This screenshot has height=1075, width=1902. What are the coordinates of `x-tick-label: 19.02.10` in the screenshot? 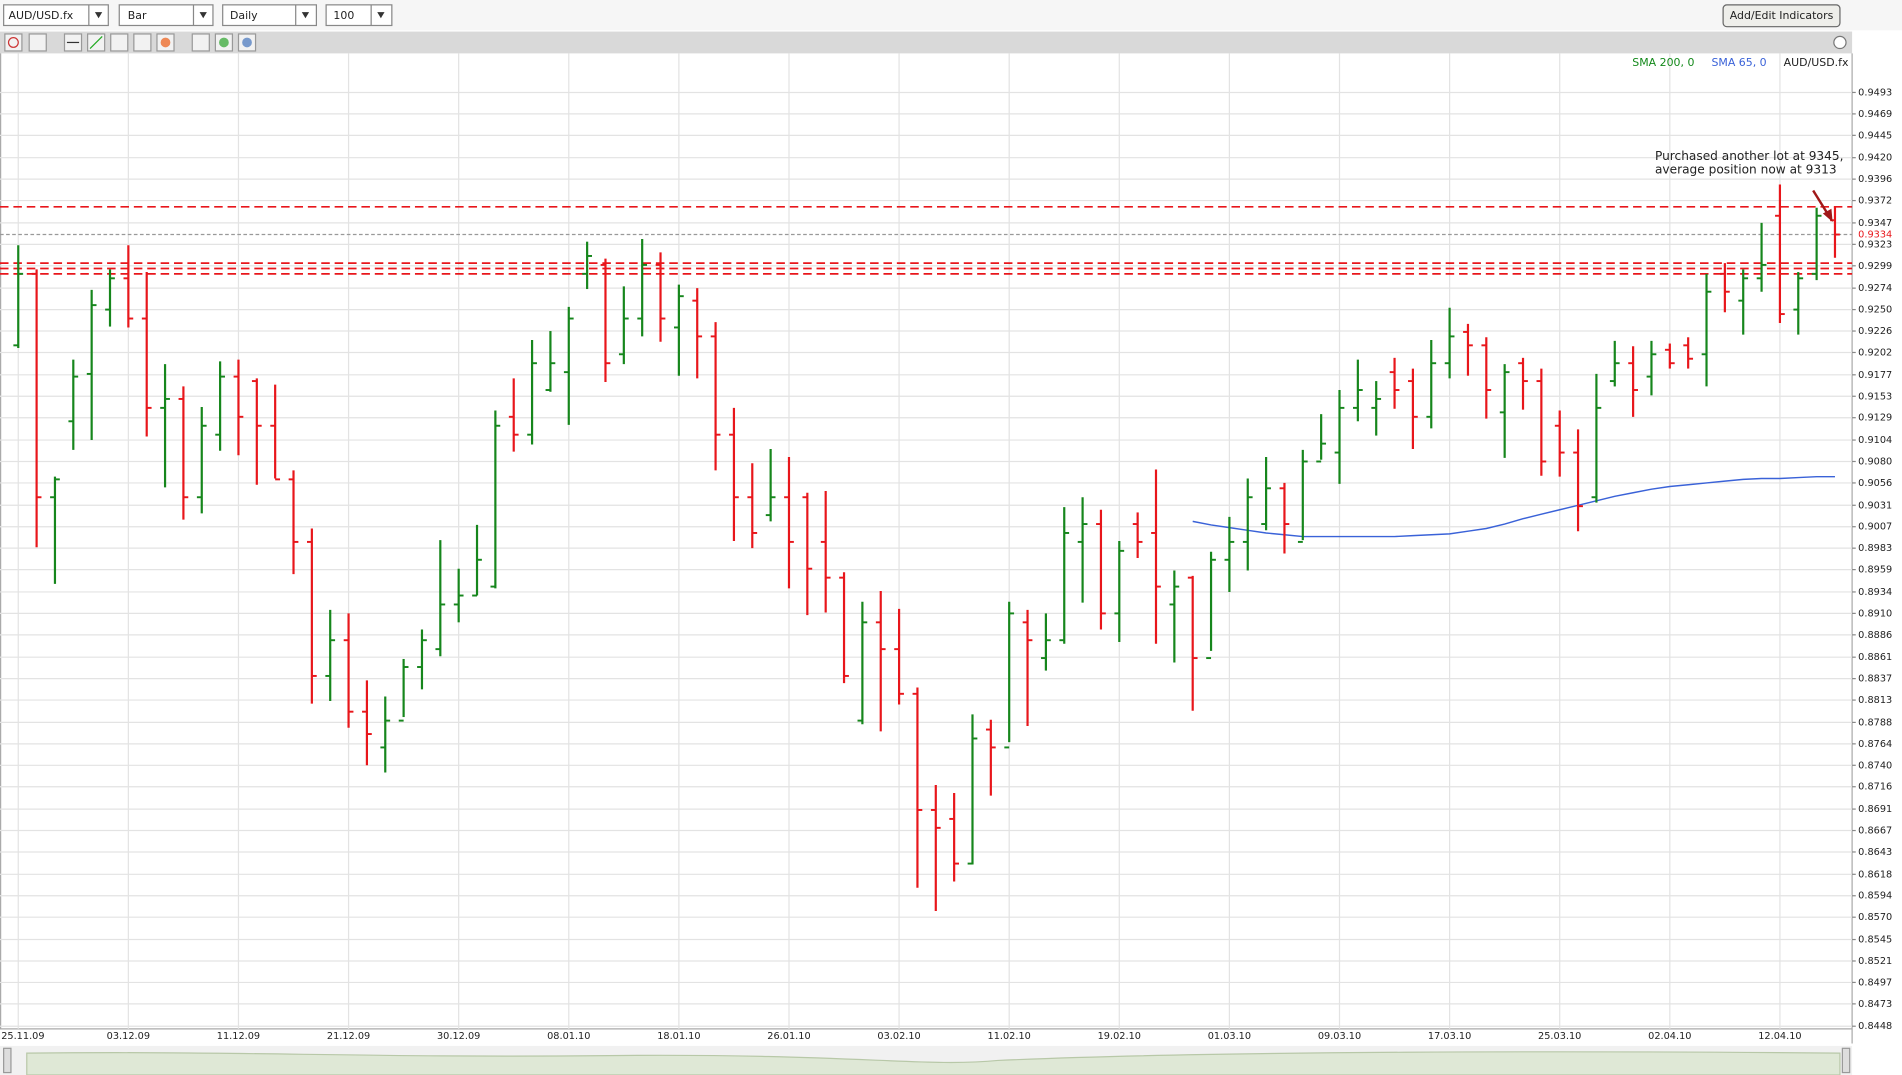 It's located at (1119, 1036).